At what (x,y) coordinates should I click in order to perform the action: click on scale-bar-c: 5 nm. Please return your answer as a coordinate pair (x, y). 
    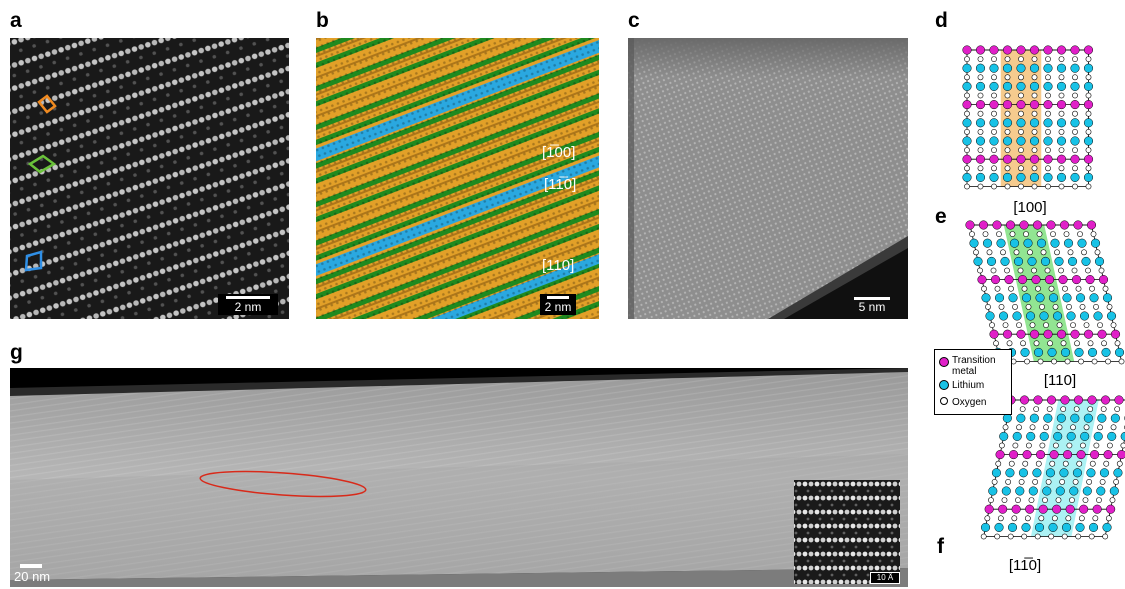
    Looking at the image, I should click on (872, 305).